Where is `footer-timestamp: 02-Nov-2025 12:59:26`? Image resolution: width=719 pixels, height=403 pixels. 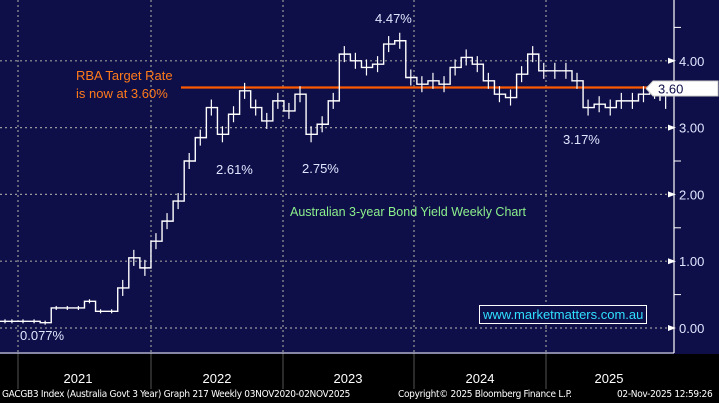
footer-timestamp: 02-Nov-2025 12:59:26 is located at coordinates (665, 394).